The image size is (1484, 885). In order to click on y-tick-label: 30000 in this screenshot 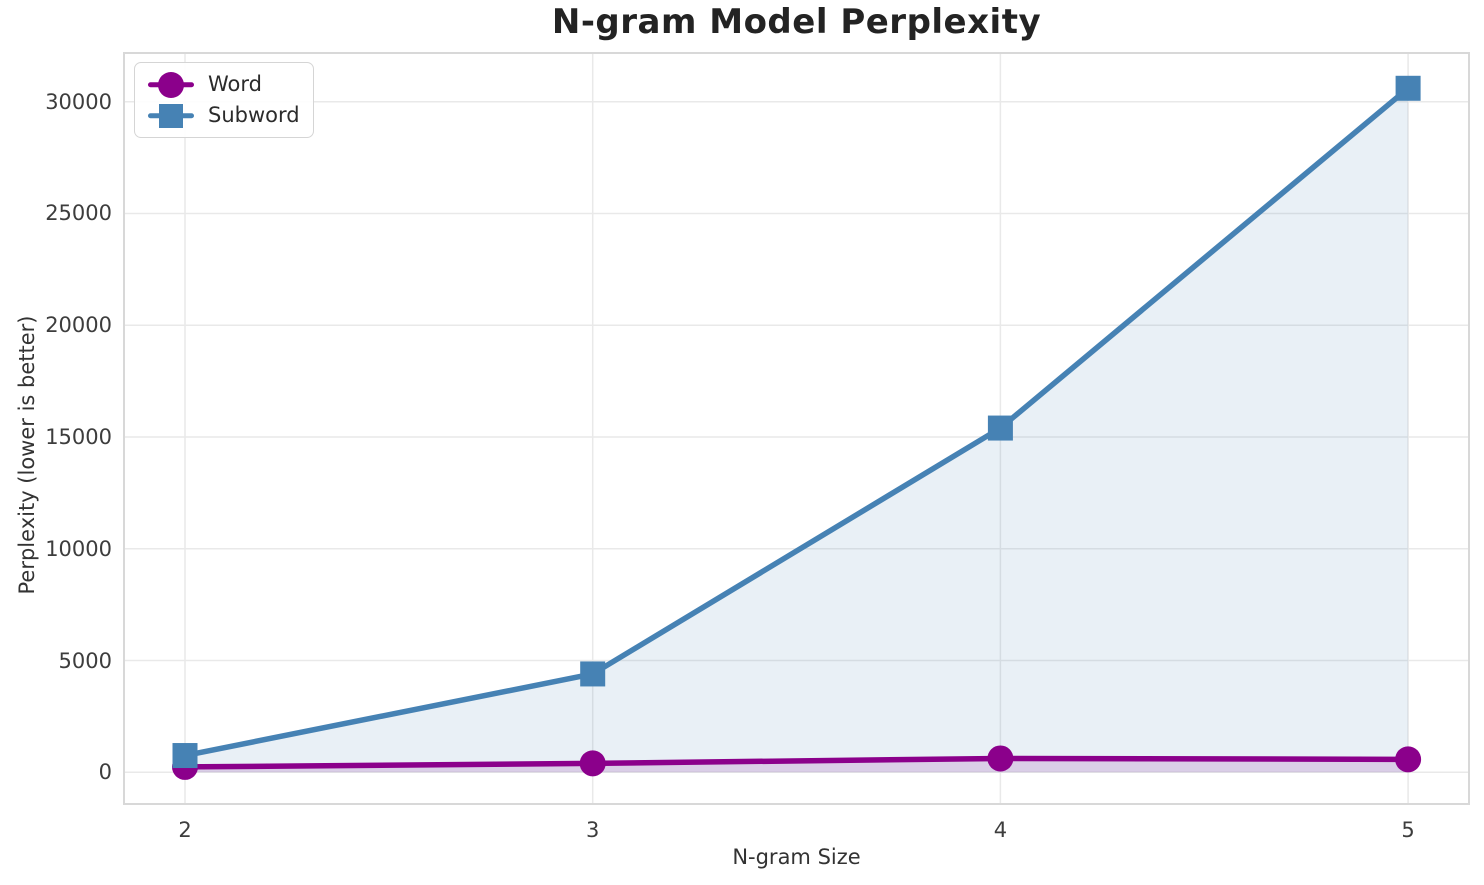, I will do `click(78, 101)`.